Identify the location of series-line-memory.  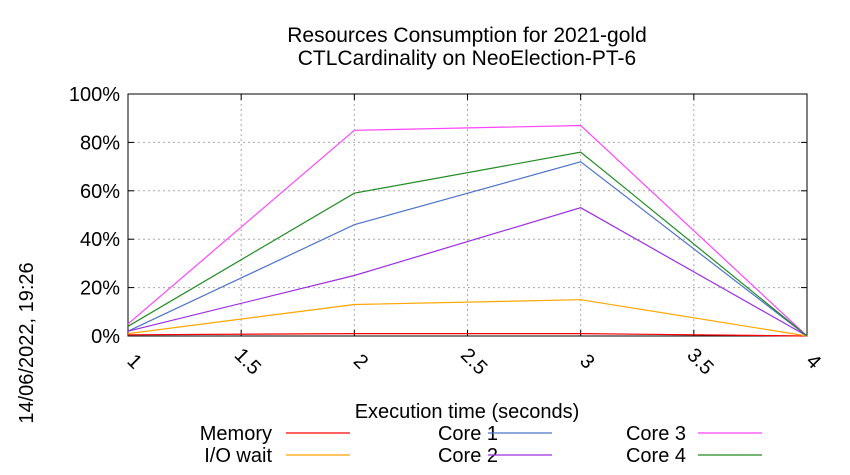
(467, 335).